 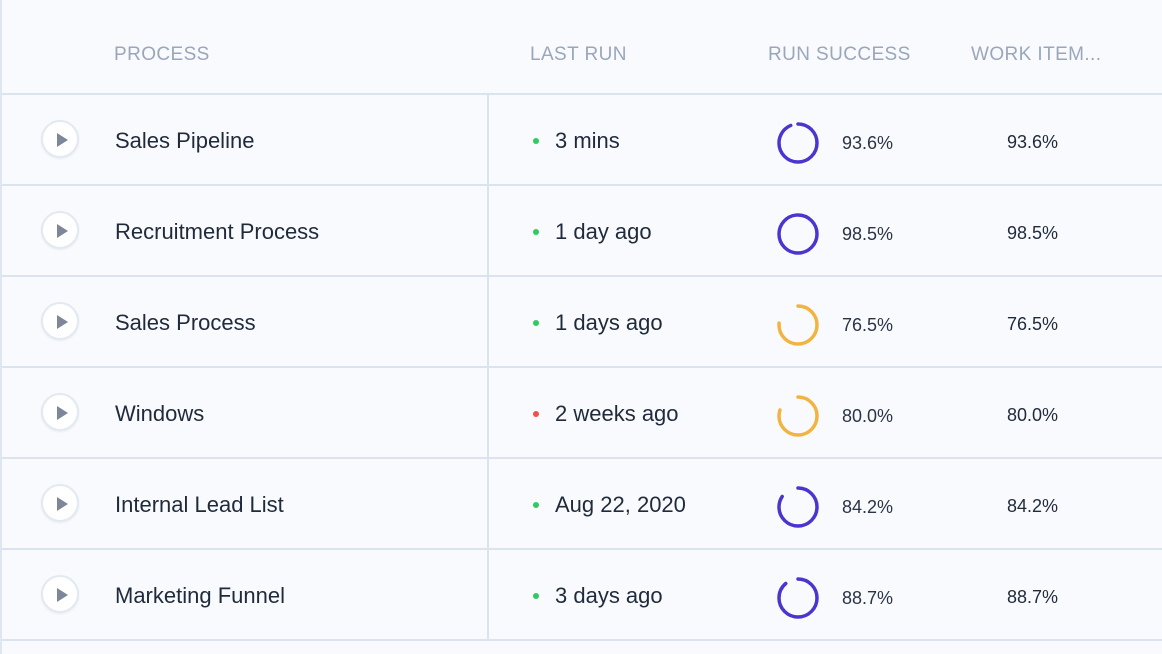 What do you see at coordinates (578, 54) in the screenshot?
I see `column-header-last-run: LAST RUN` at bounding box center [578, 54].